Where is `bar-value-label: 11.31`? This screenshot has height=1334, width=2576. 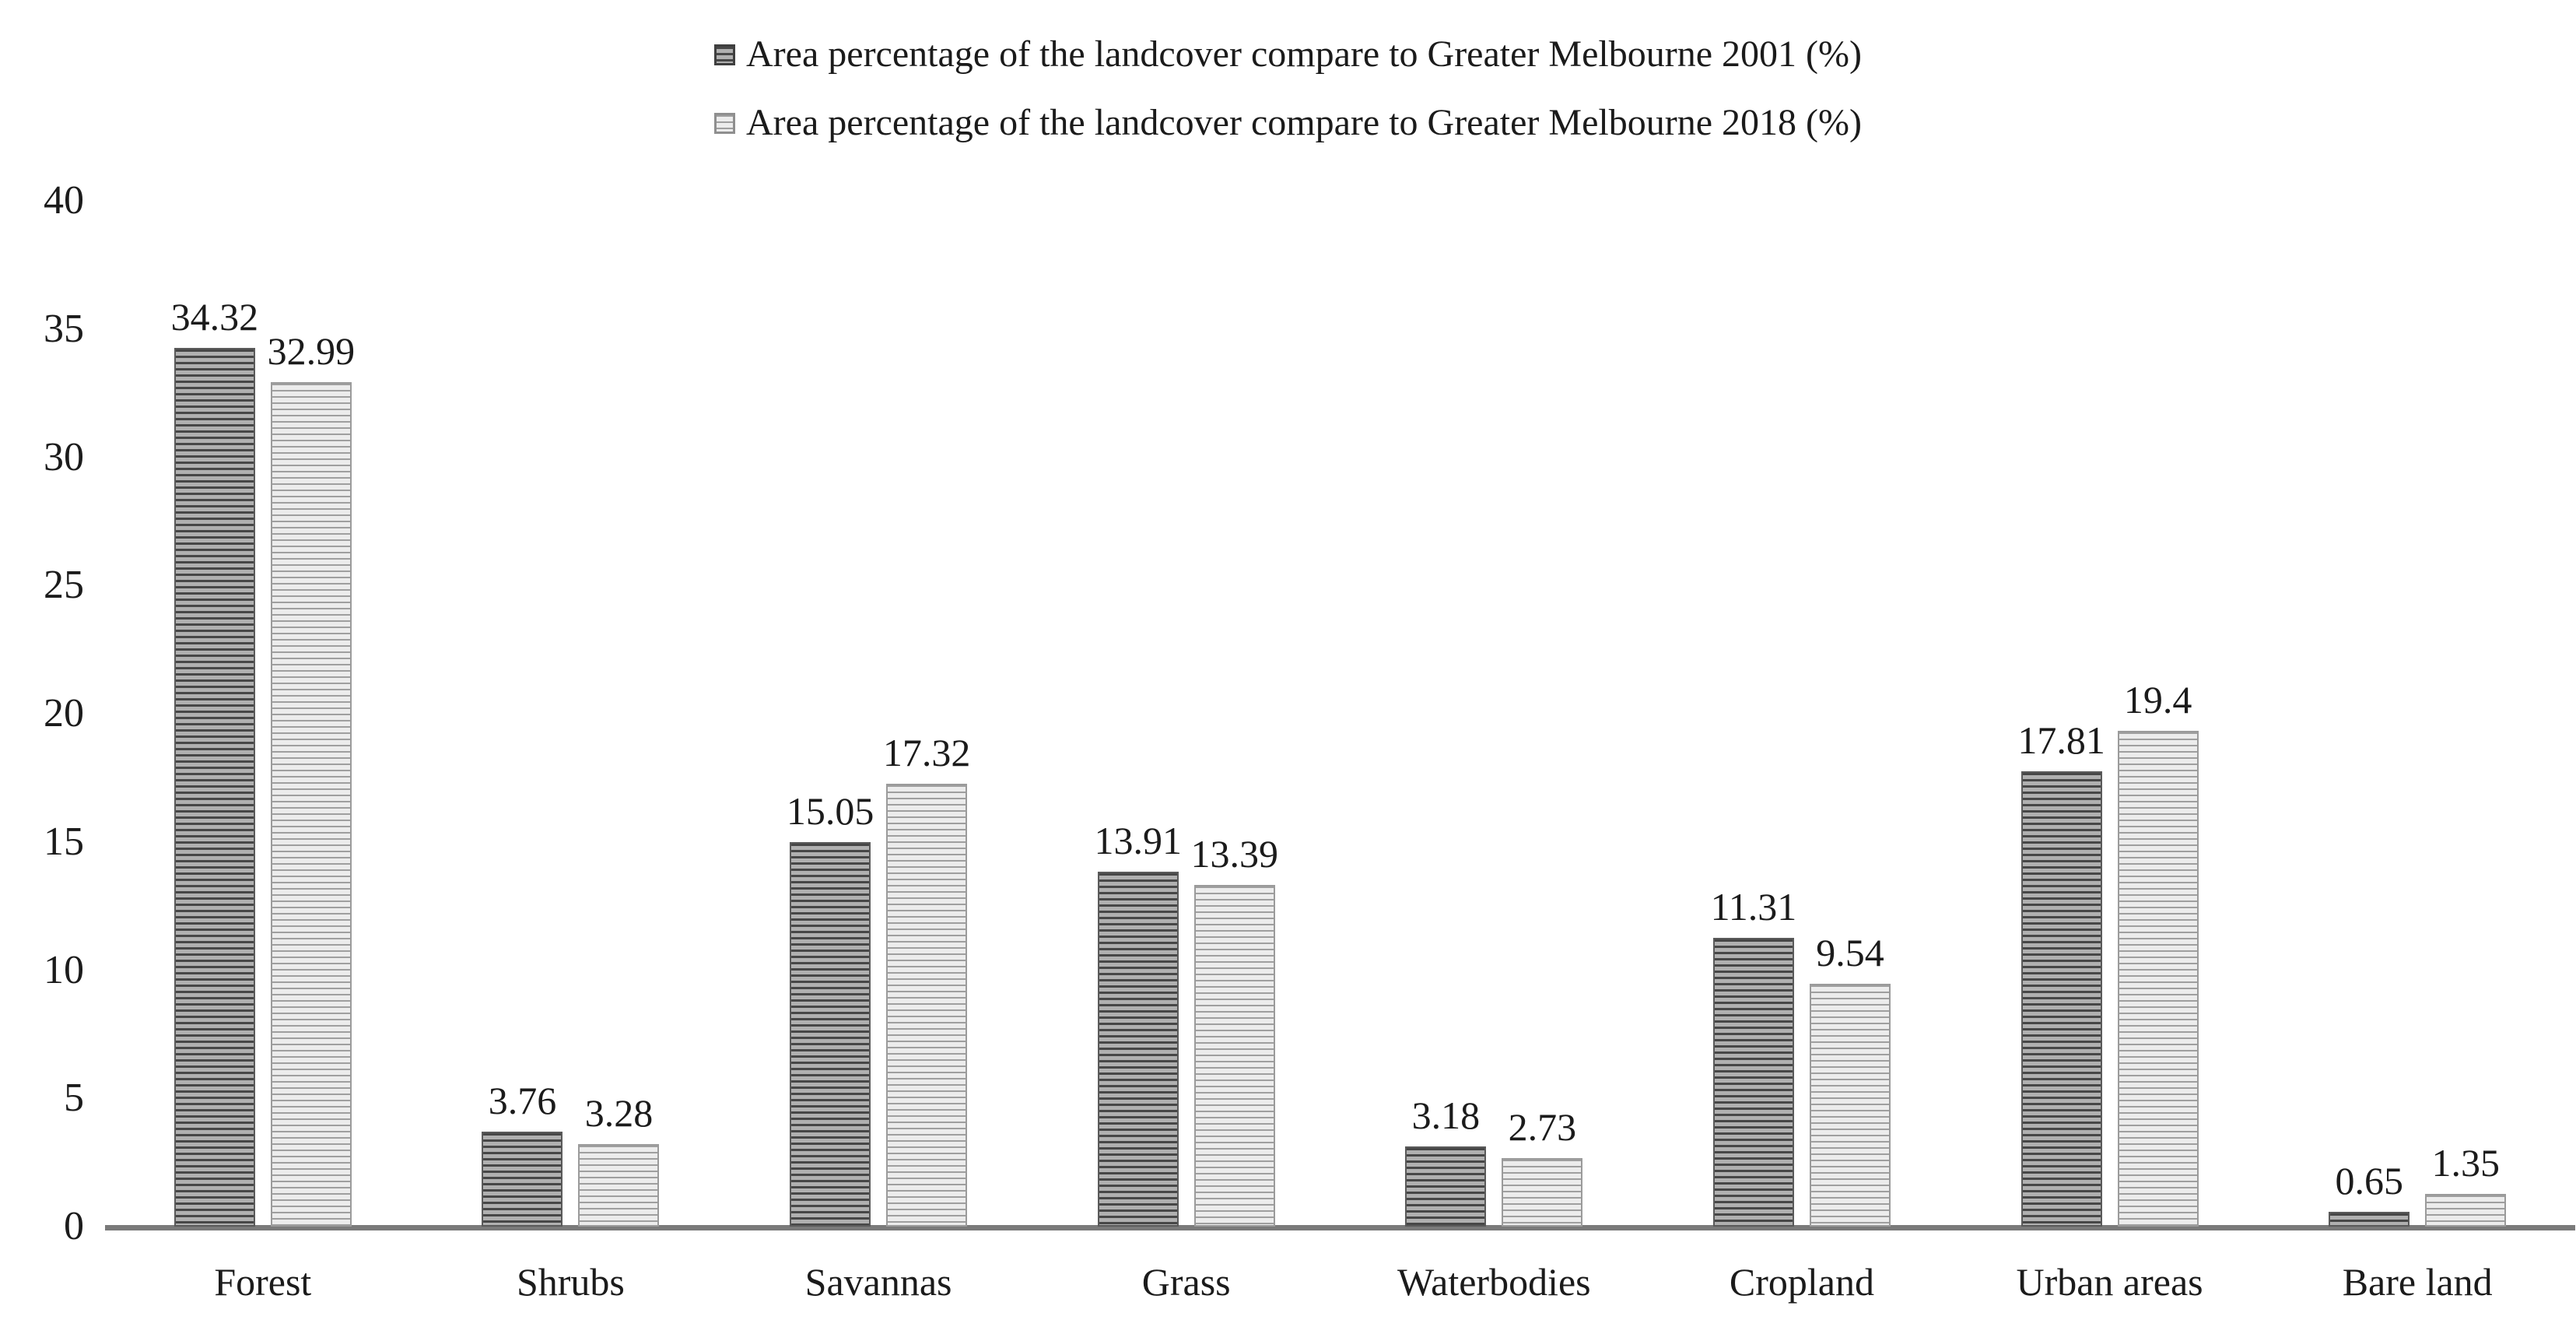 bar-value-label: 11.31 is located at coordinates (1754, 907).